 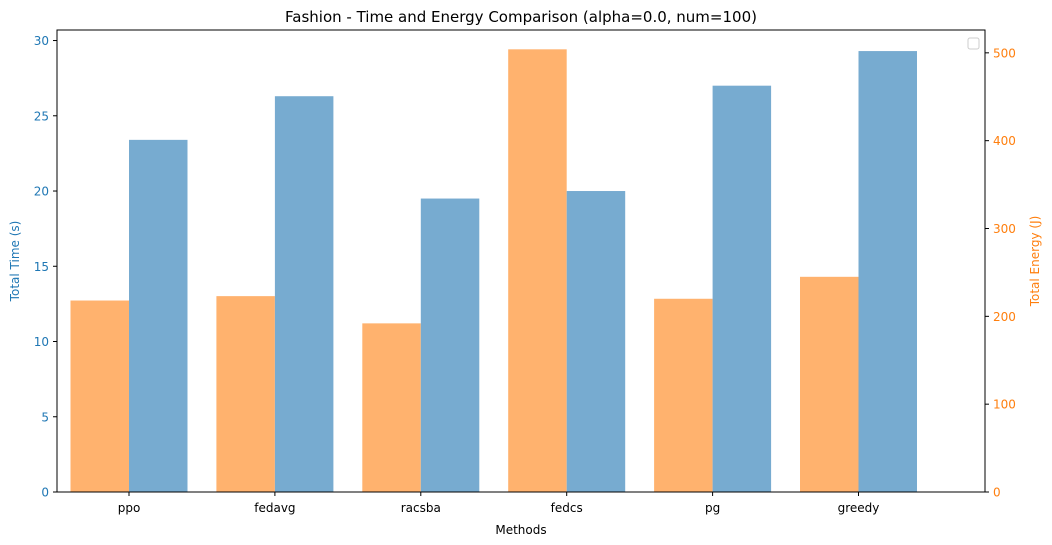 What do you see at coordinates (1004, 53) in the screenshot?
I see `right-tick-label: 500` at bounding box center [1004, 53].